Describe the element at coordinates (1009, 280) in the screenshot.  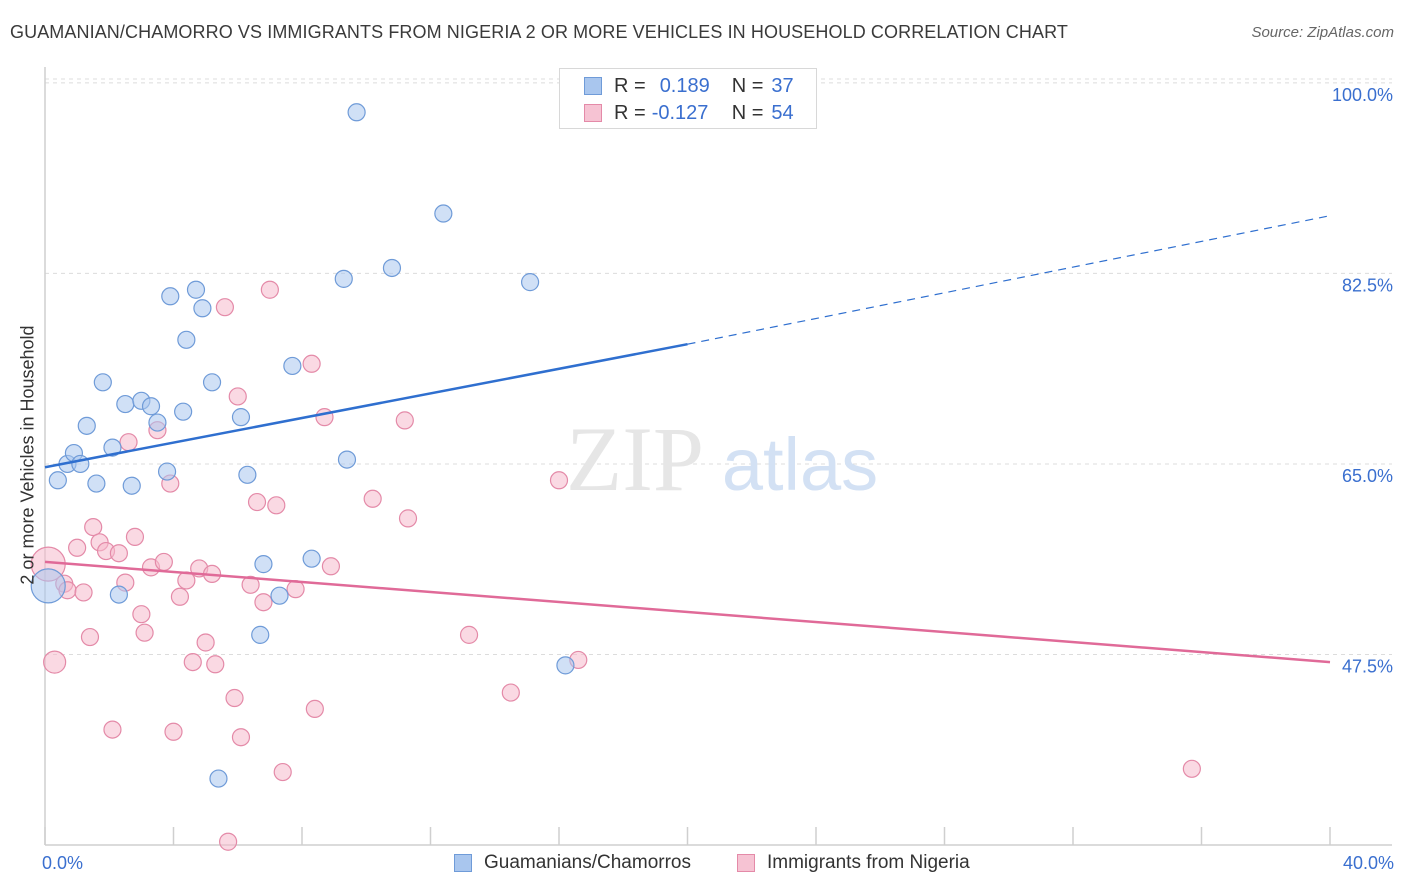
I see `trend-line-guamanian-extension` at that location.